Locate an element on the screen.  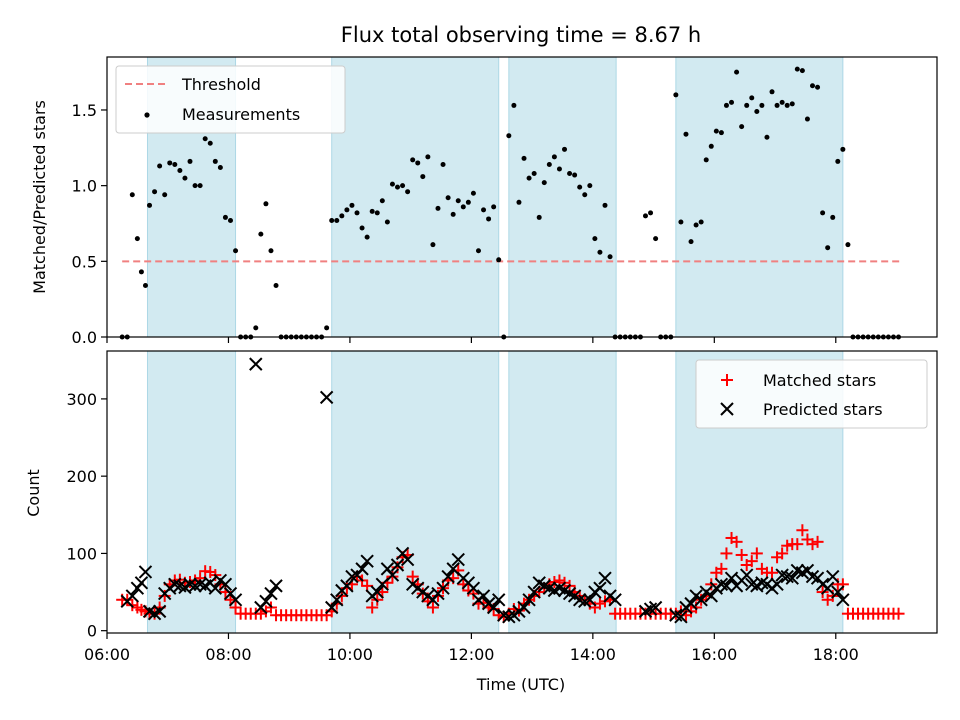
top-y-tick-label: 1.5 is located at coordinates (84, 110).